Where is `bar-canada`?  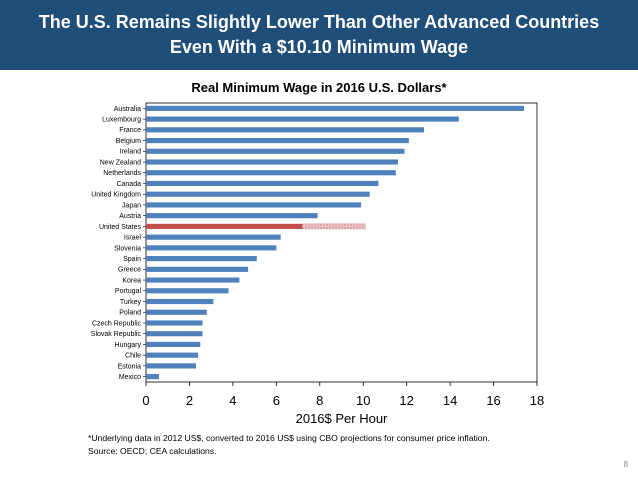 bar-canada is located at coordinates (262, 183).